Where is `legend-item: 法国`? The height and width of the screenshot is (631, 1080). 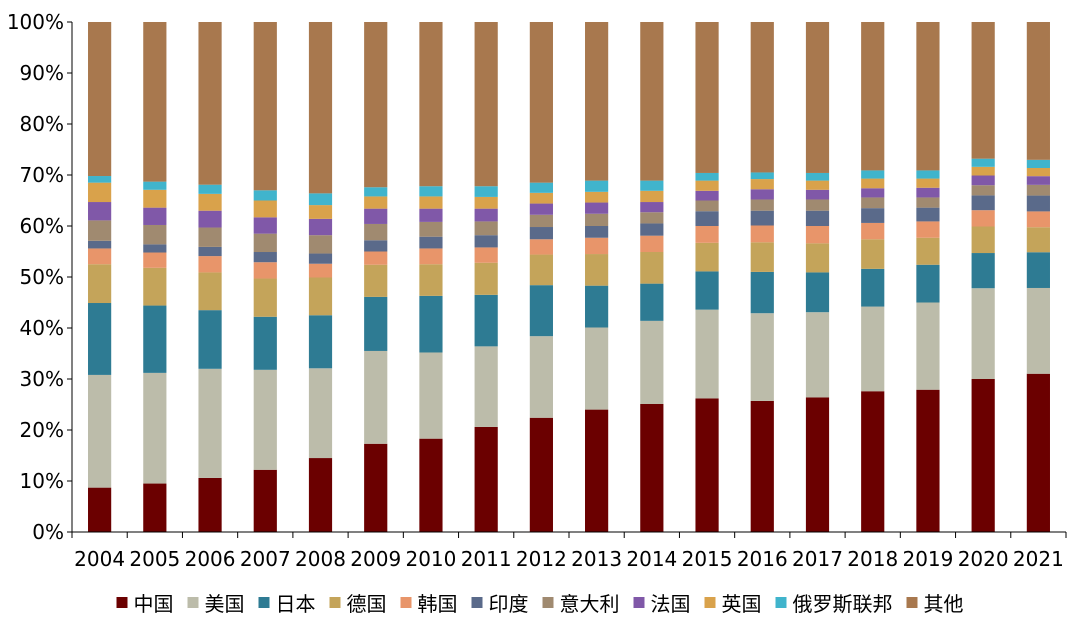 legend-item: 法国 is located at coordinates (662, 604).